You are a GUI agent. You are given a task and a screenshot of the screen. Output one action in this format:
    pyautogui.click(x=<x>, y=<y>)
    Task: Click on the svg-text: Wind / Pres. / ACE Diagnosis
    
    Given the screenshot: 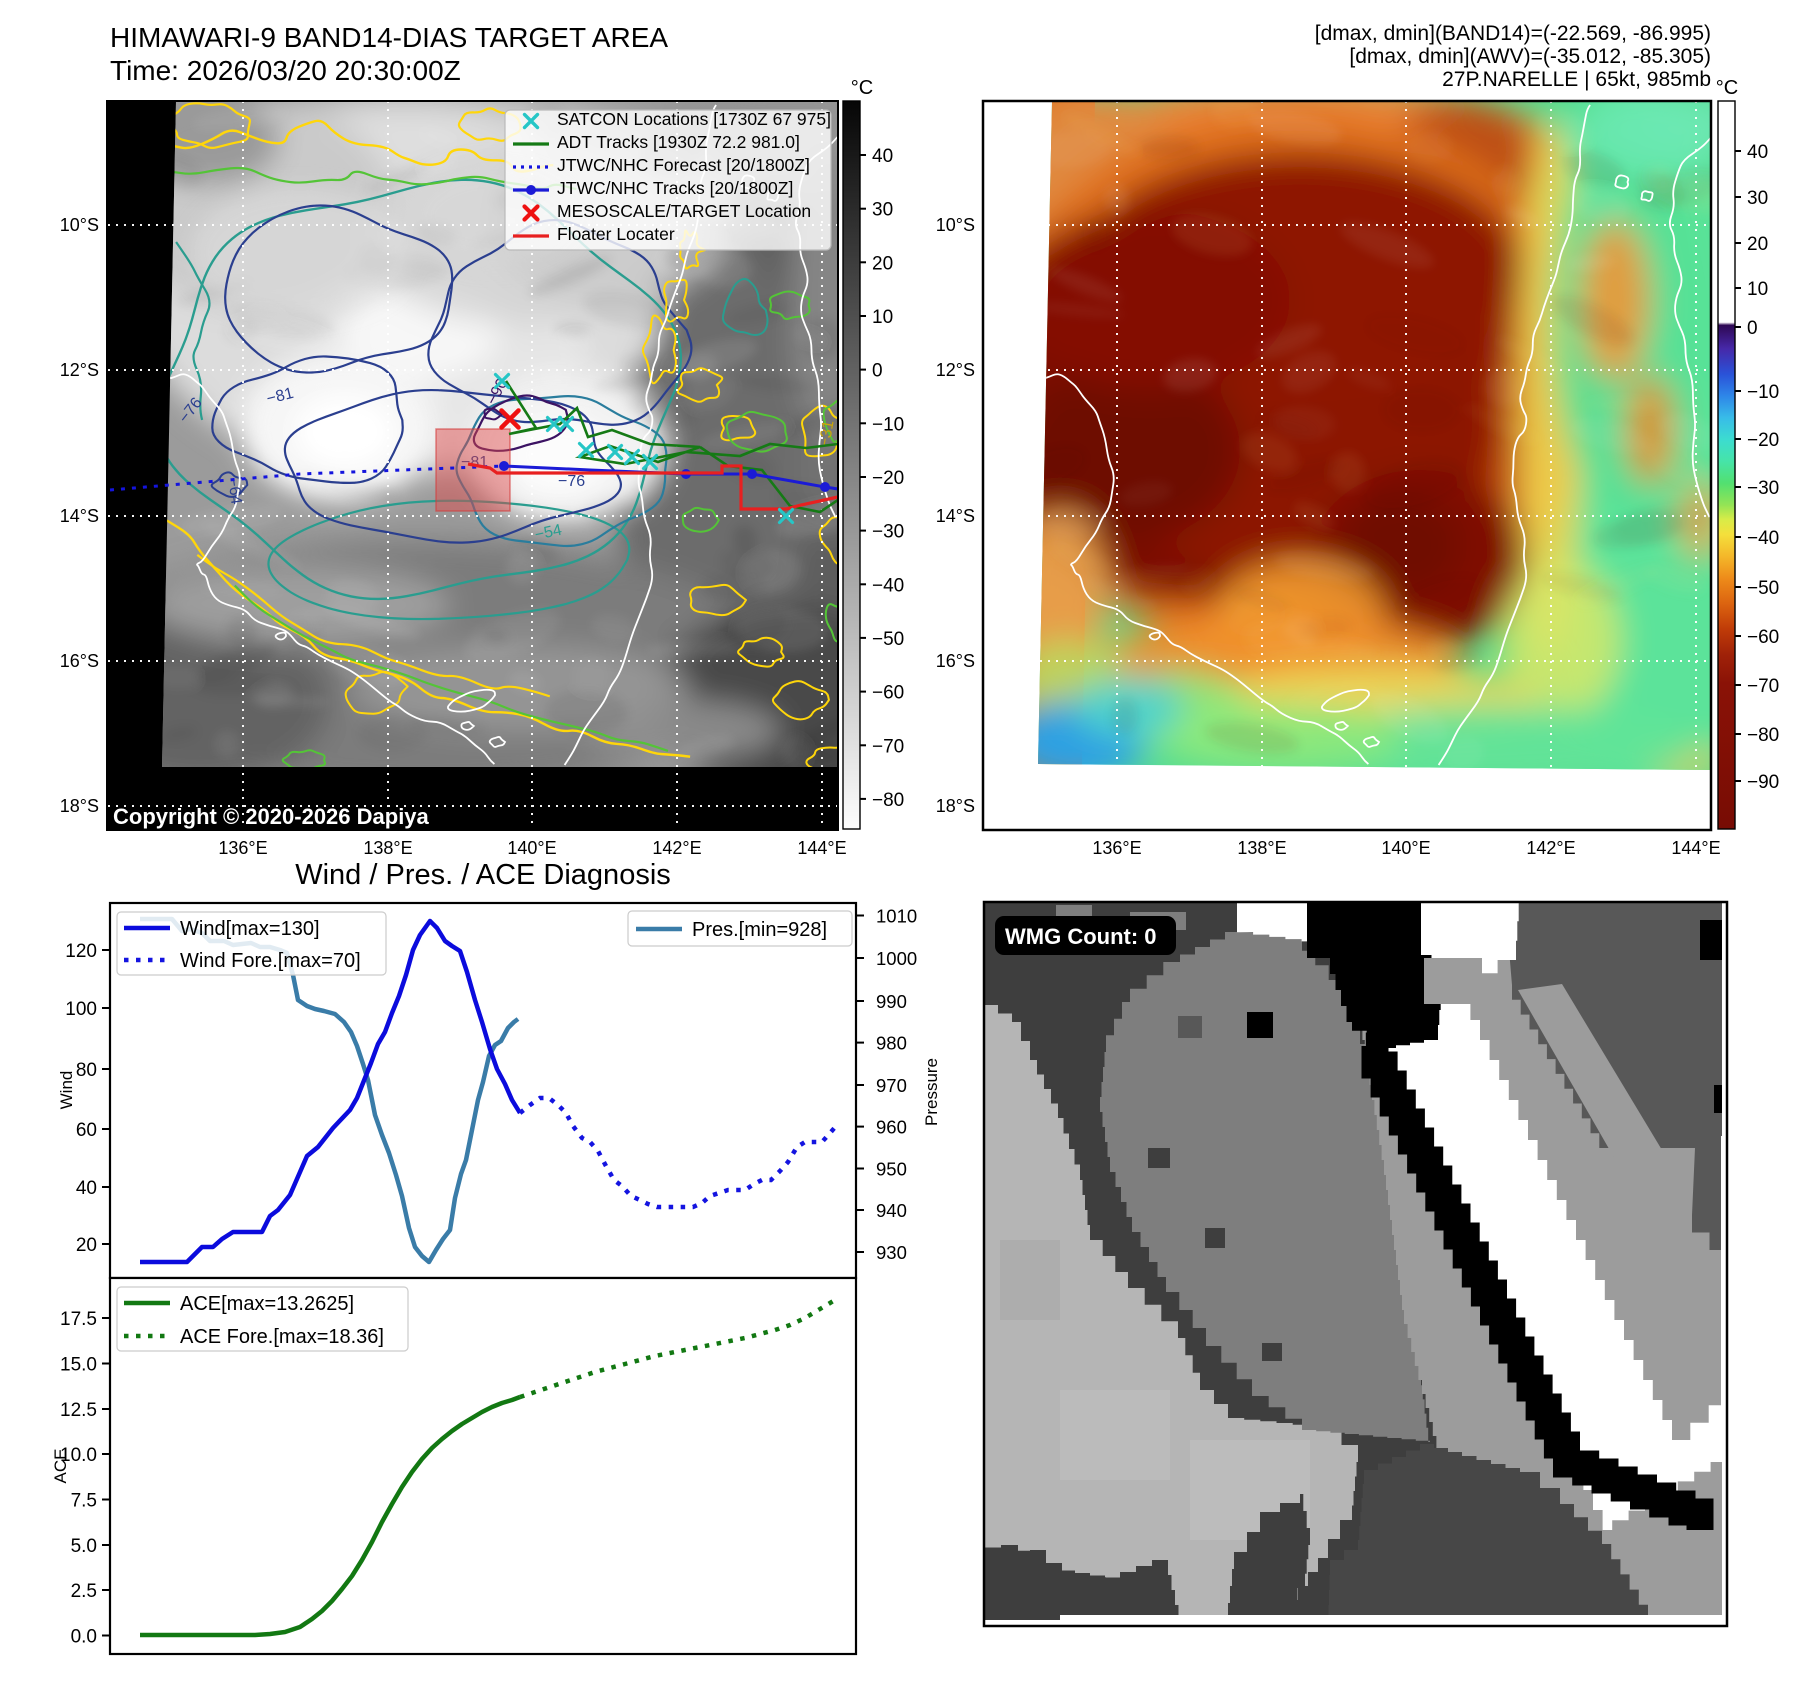 What is the action you would take?
    pyautogui.click(x=483, y=875)
    